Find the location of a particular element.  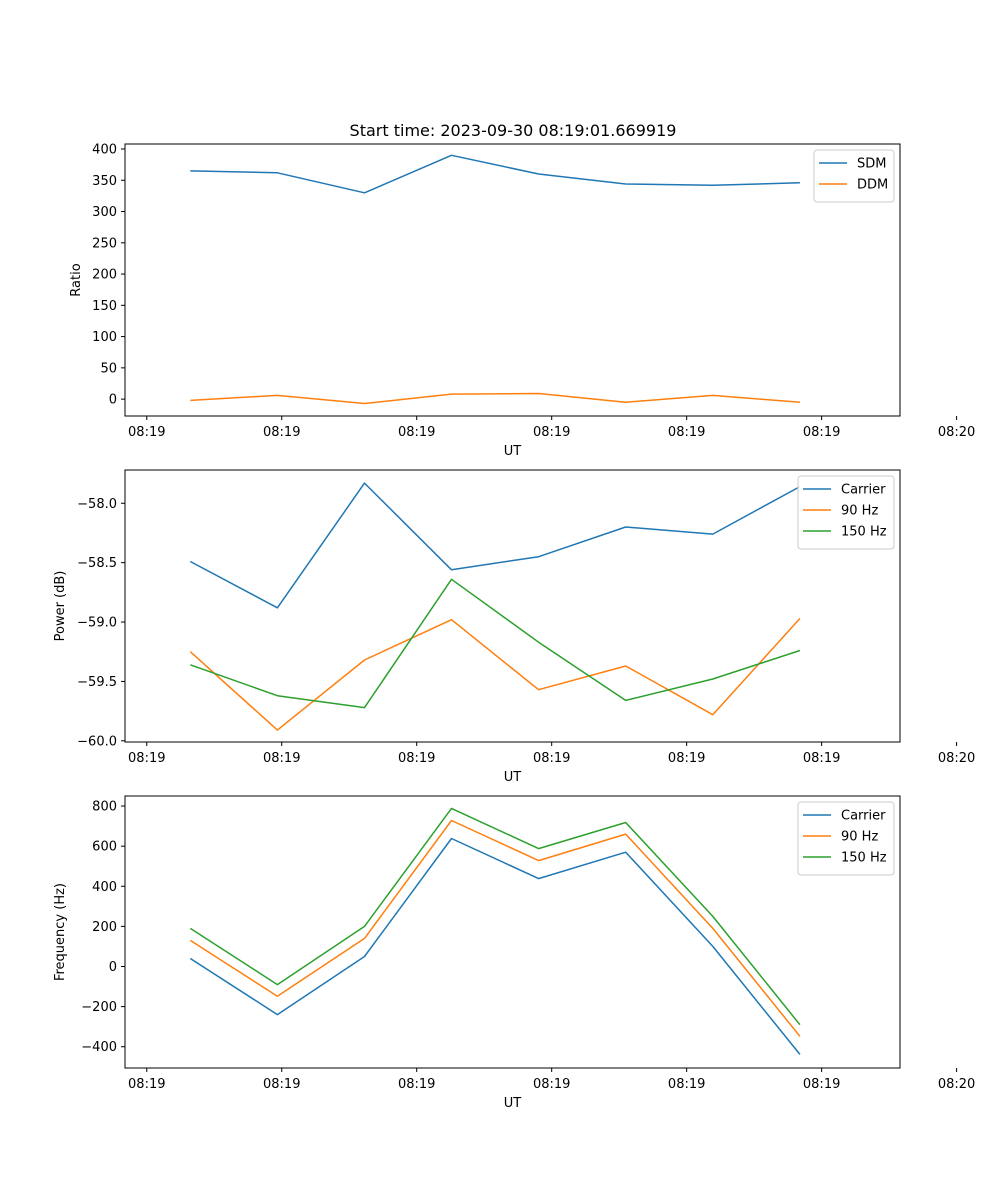

y-tick-label: 300 is located at coordinates (104, 212).